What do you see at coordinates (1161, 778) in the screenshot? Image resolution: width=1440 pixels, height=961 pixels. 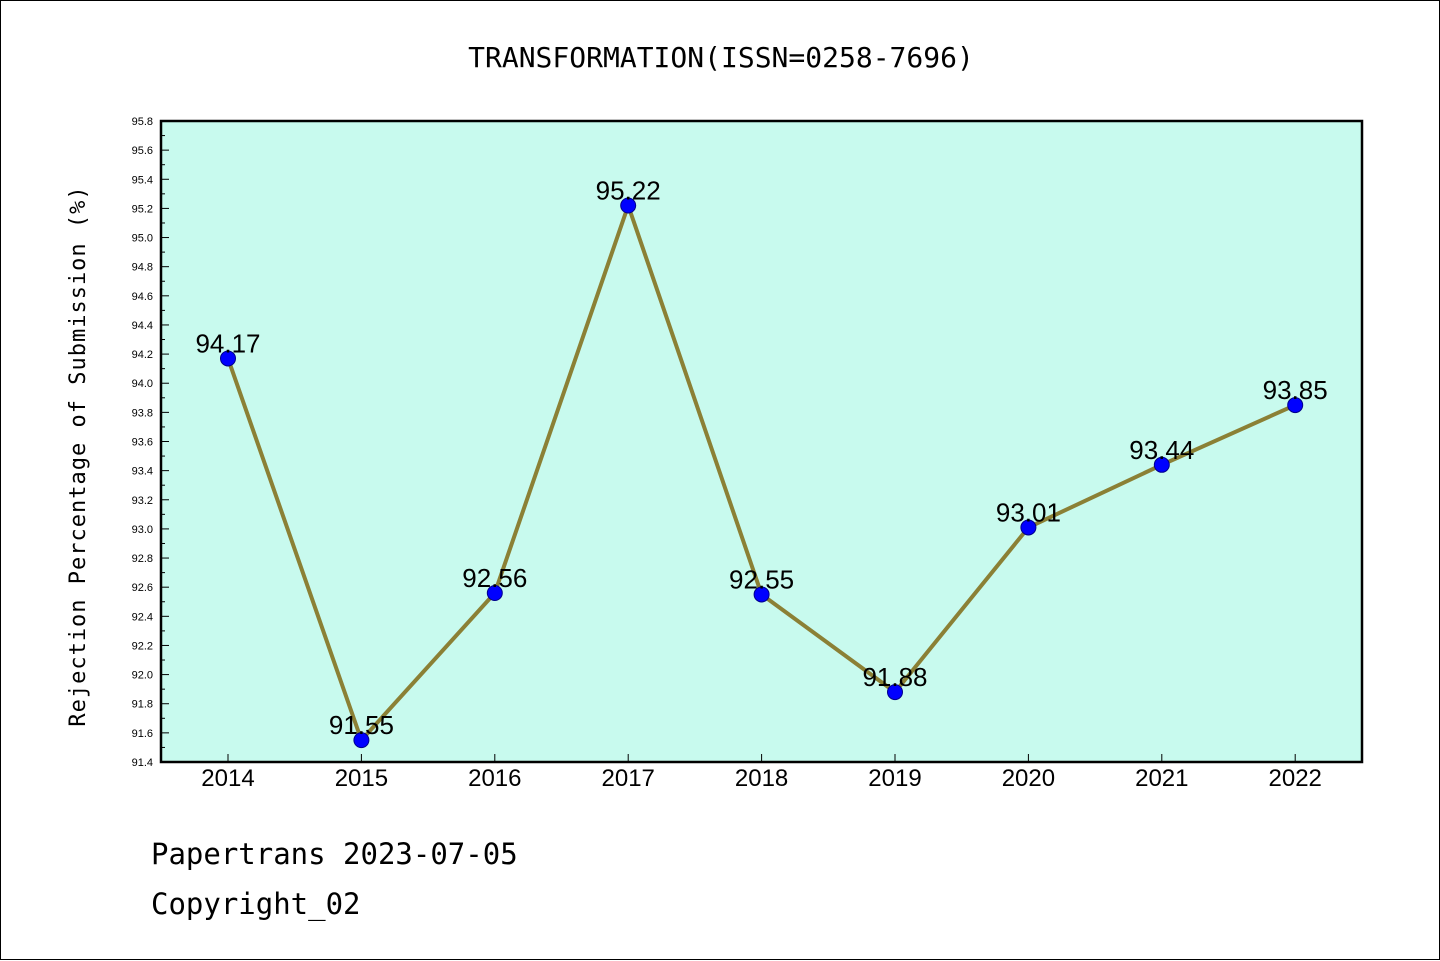 I see `x-tick-label: 2021` at bounding box center [1161, 778].